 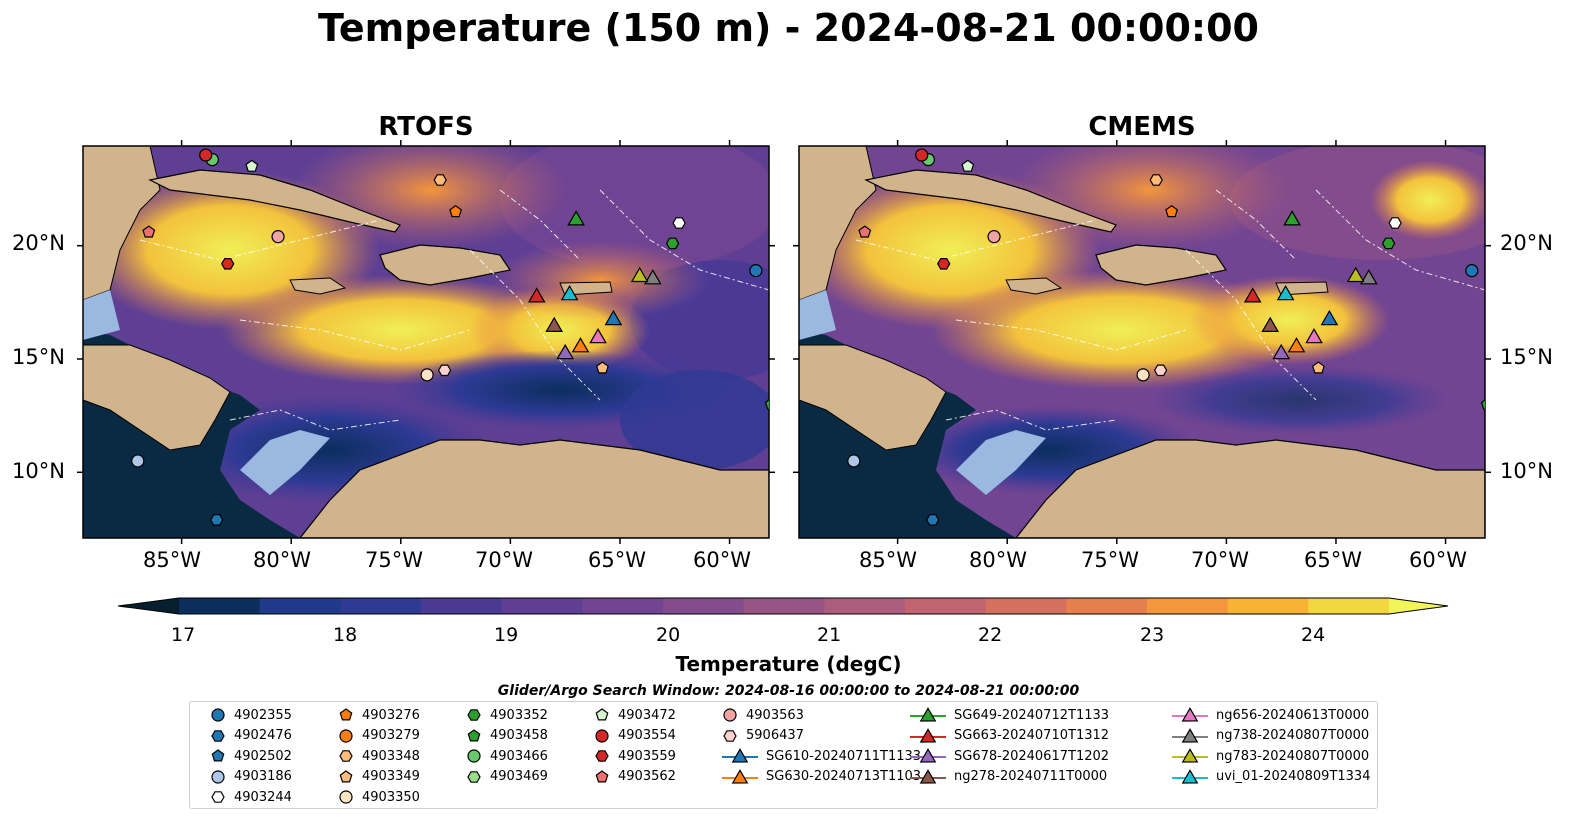 What do you see at coordinates (394, 560) in the screenshot?
I see `lon-label: 75°W` at bounding box center [394, 560].